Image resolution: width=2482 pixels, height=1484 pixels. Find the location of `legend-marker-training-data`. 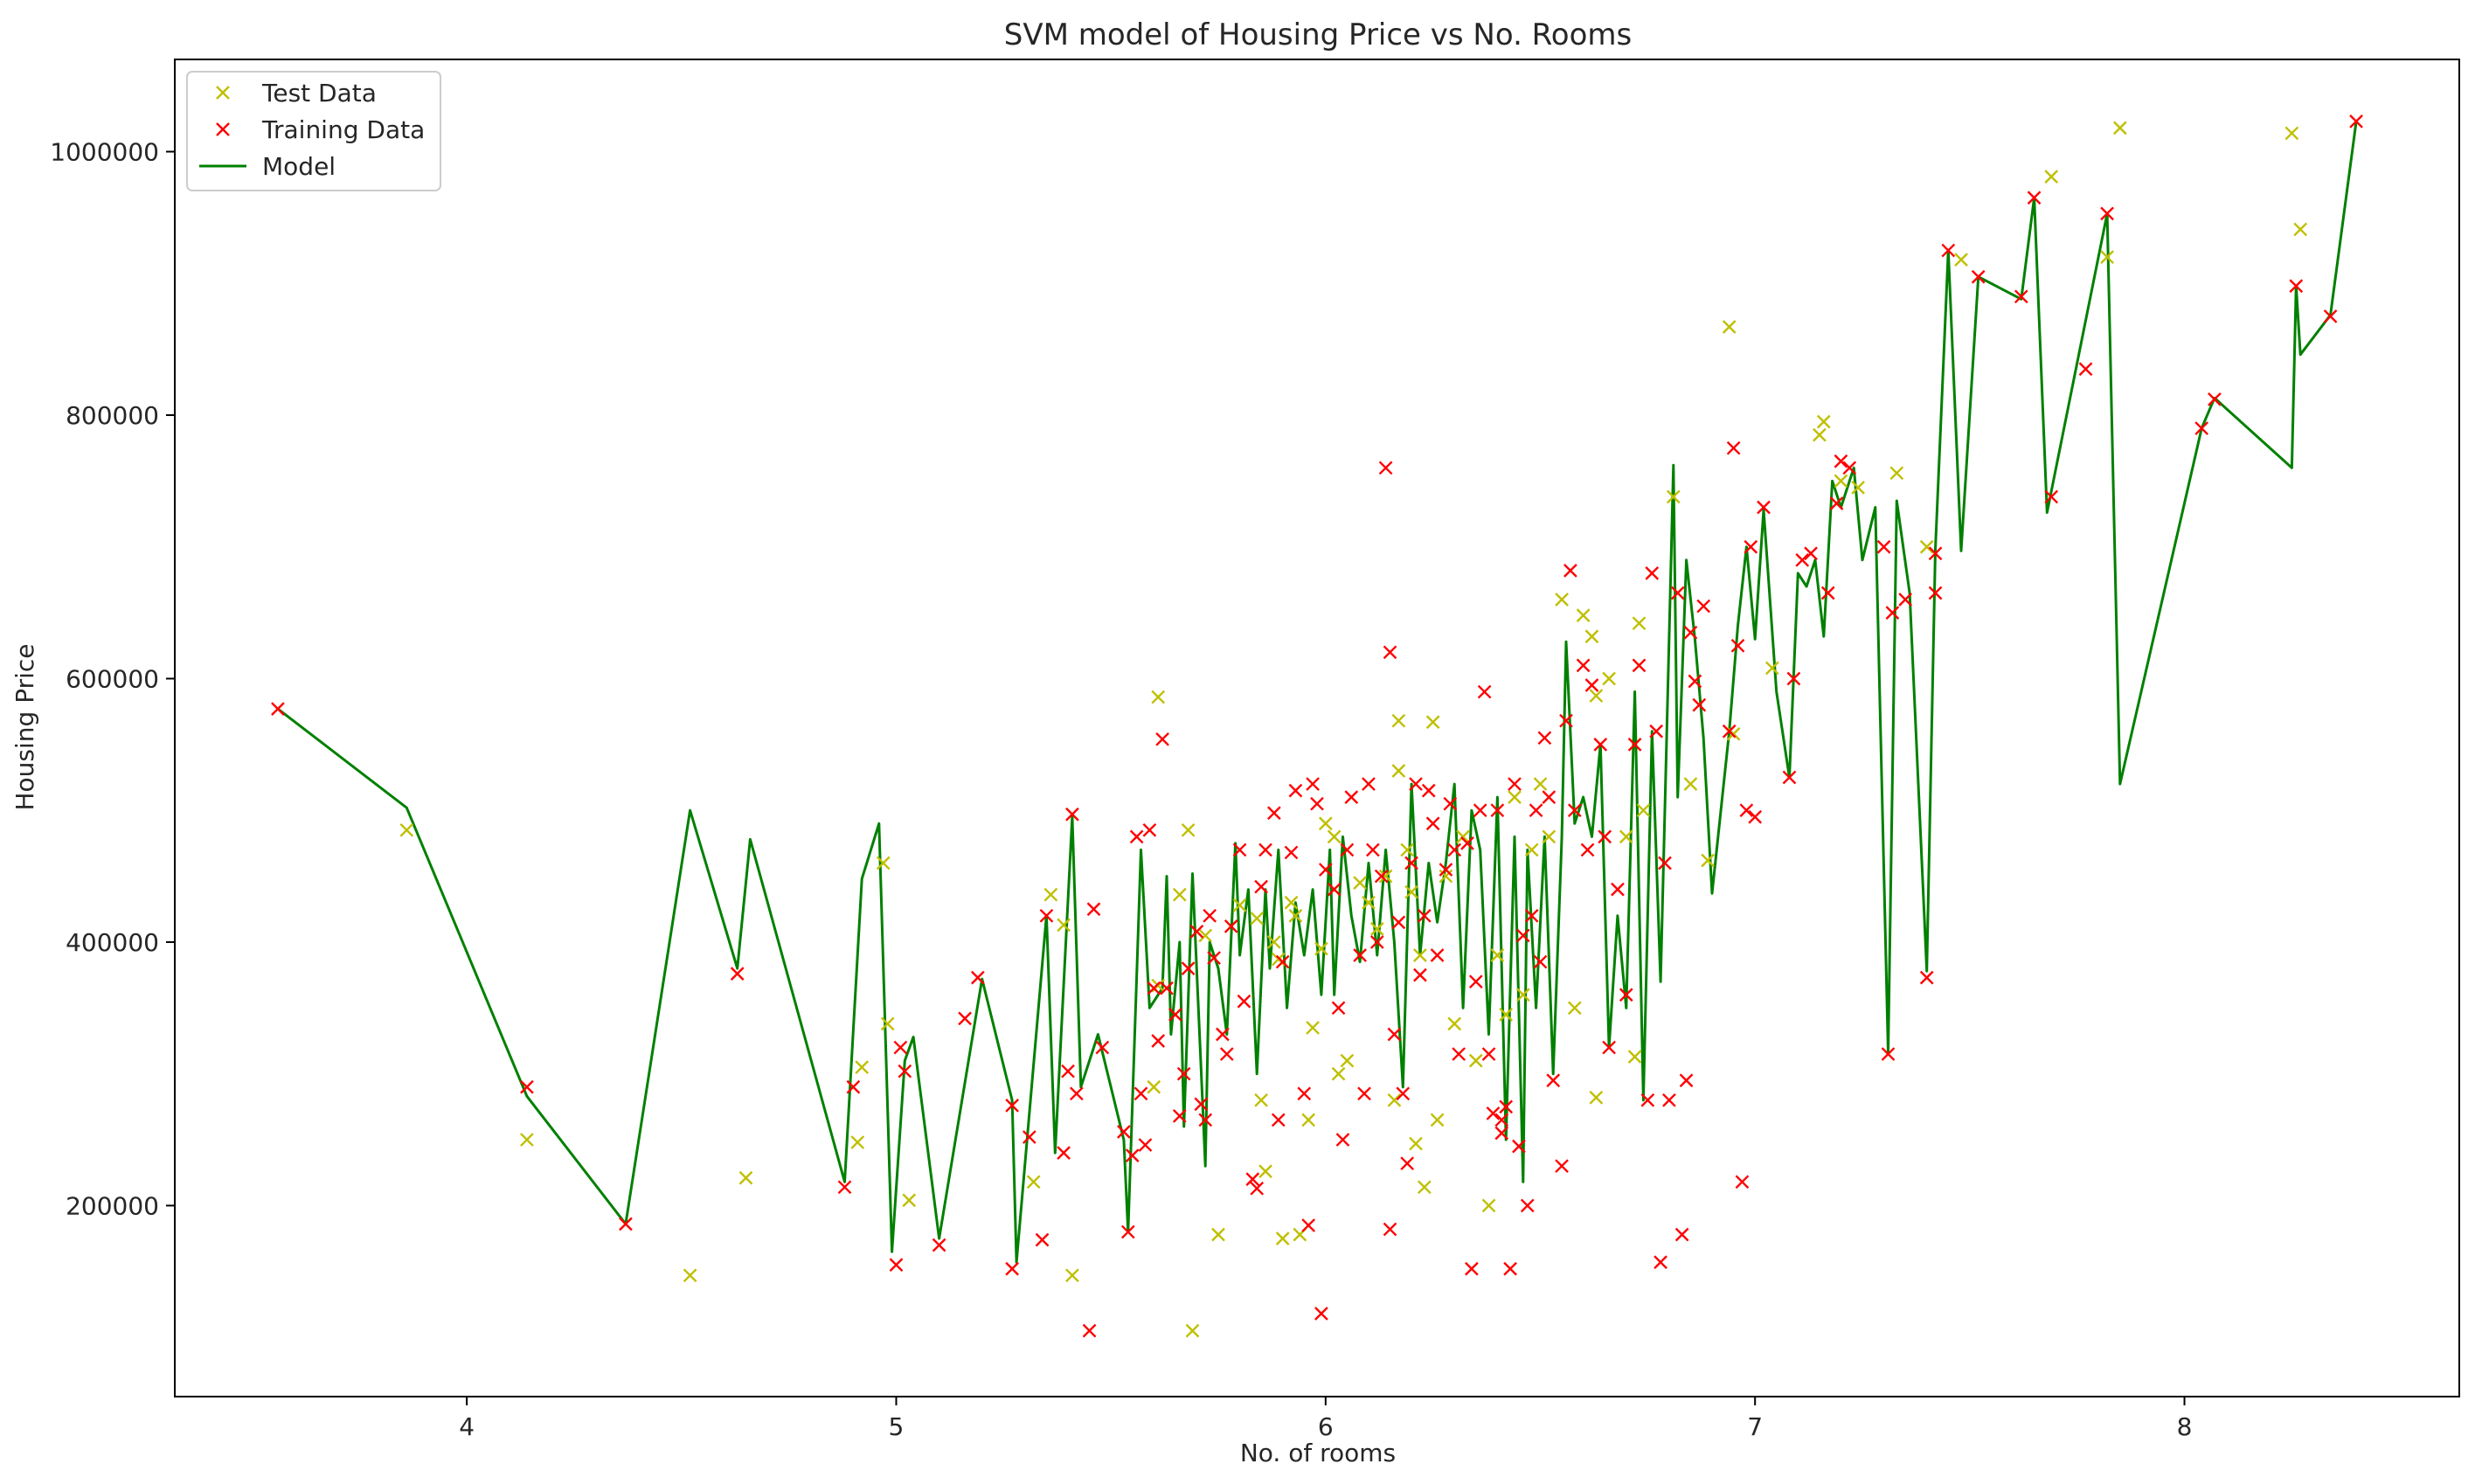

legend-marker-training-data is located at coordinates (223, 129).